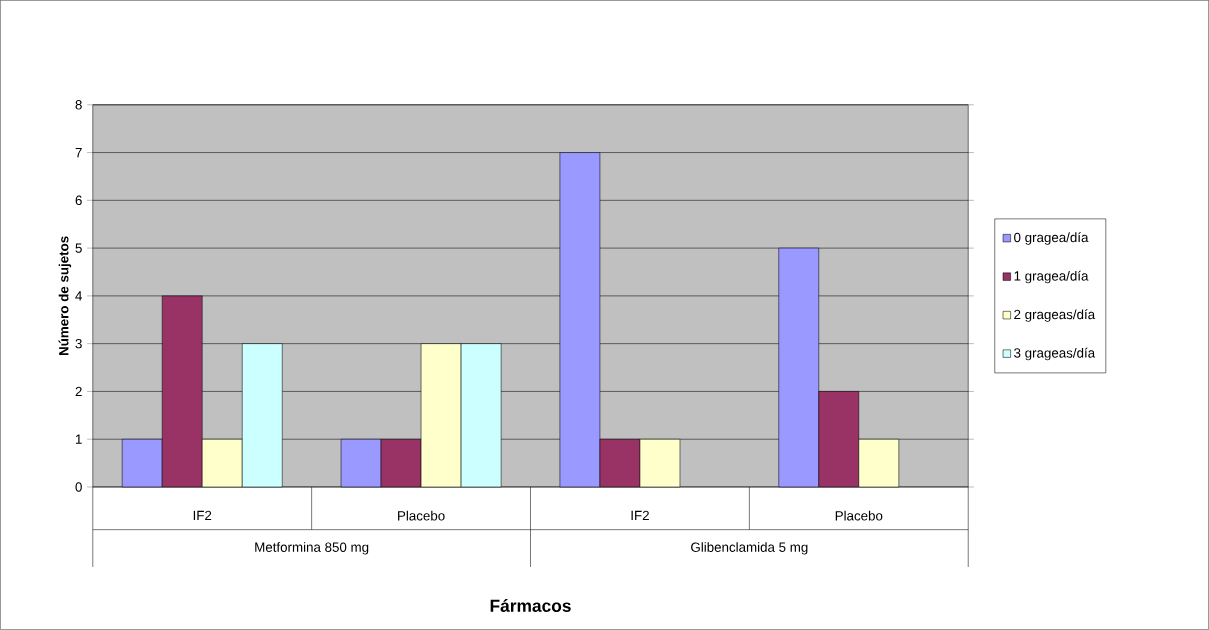 The height and width of the screenshot is (630, 1209). What do you see at coordinates (312, 548) in the screenshot?
I see `text: Metformina 850 mg` at bounding box center [312, 548].